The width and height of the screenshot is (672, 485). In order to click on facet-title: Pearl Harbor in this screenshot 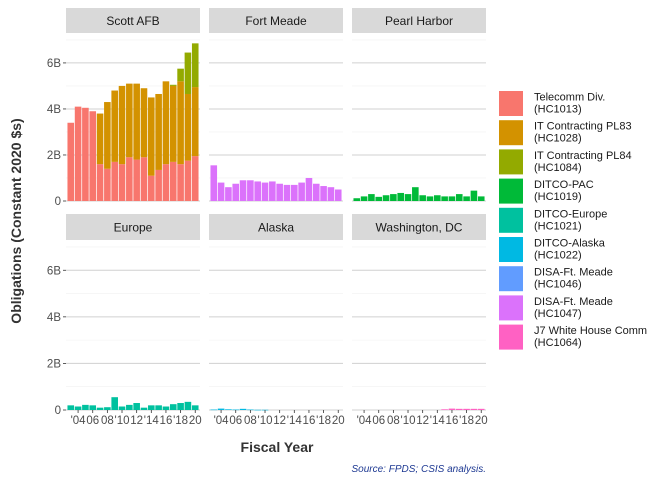, I will do `click(419, 21)`.